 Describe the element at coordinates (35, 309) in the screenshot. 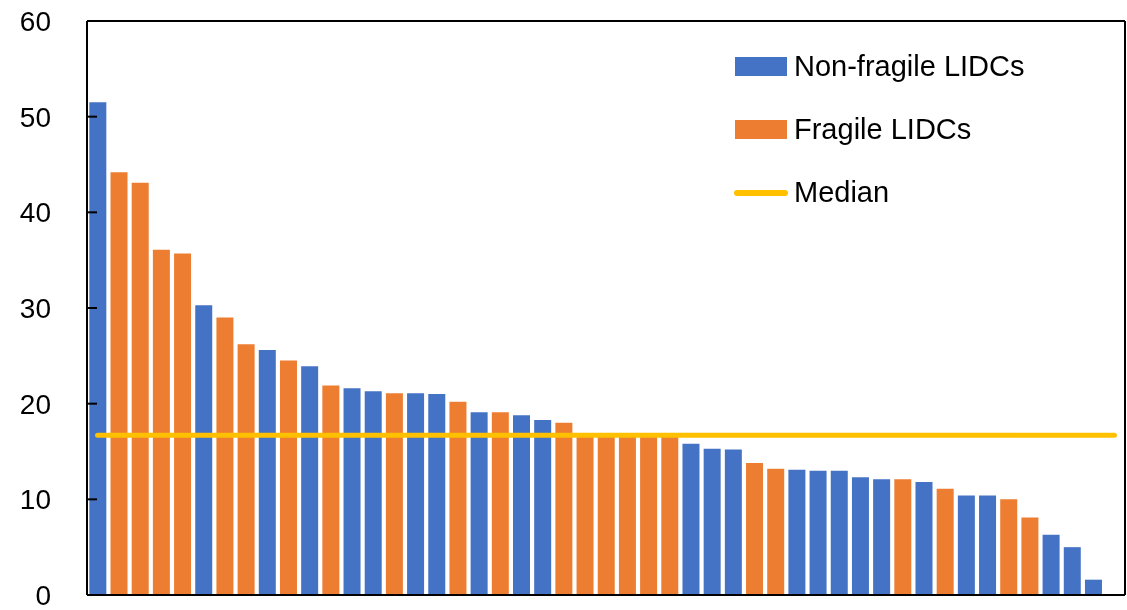

I see `y-tick-label: 30` at that location.